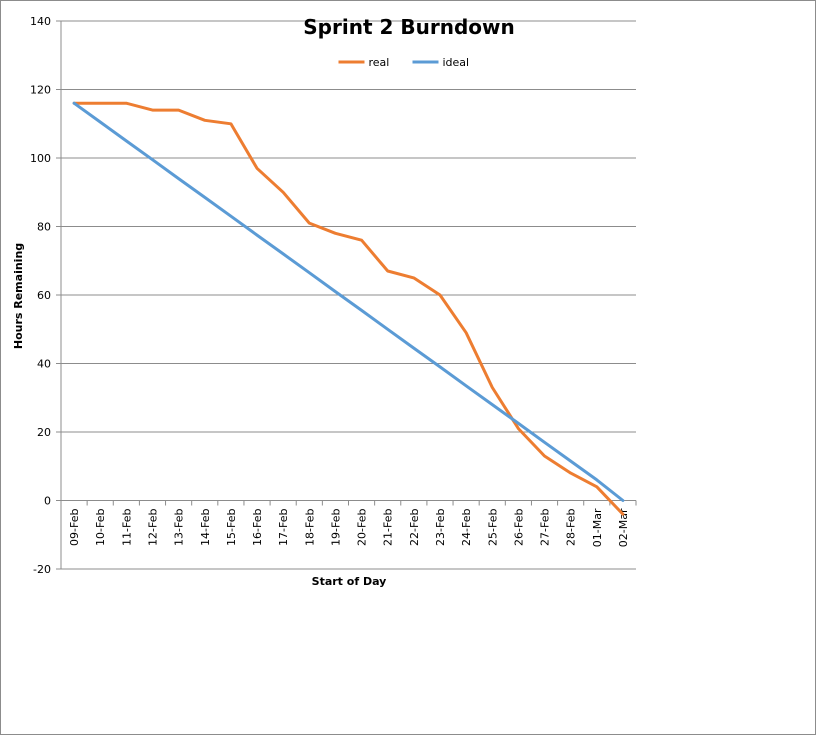 The height and width of the screenshot is (736, 816). Describe the element at coordinates (349, 581) in the screenshot. I see `x-axis-title: Start of Day` at that location.